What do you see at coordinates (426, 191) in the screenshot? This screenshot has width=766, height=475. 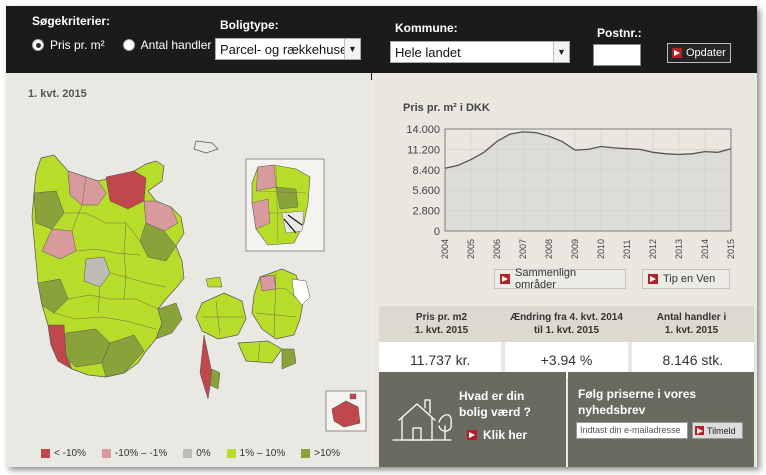 I see `y-tick-label: 5.600` at bounding box center [426, 191].